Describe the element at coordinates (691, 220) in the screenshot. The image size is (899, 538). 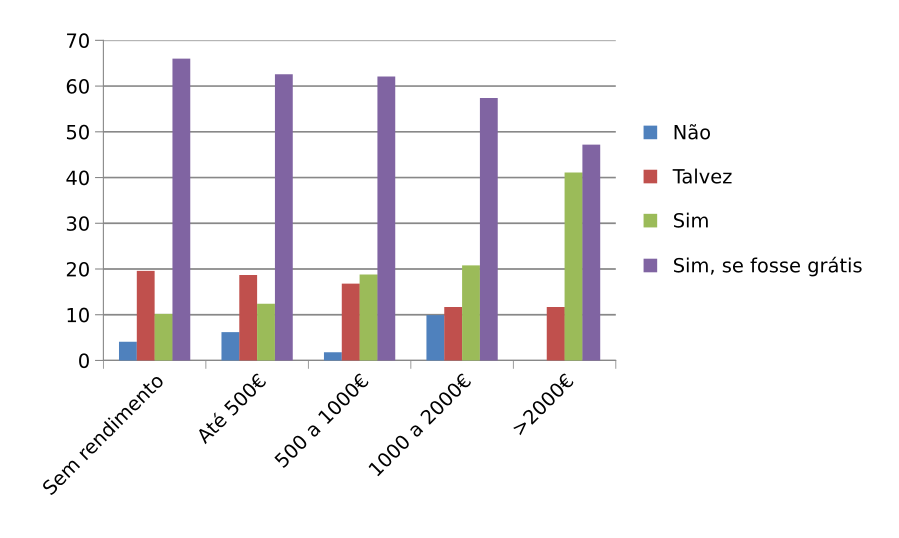
I see `legend-label: Sim` at that location.